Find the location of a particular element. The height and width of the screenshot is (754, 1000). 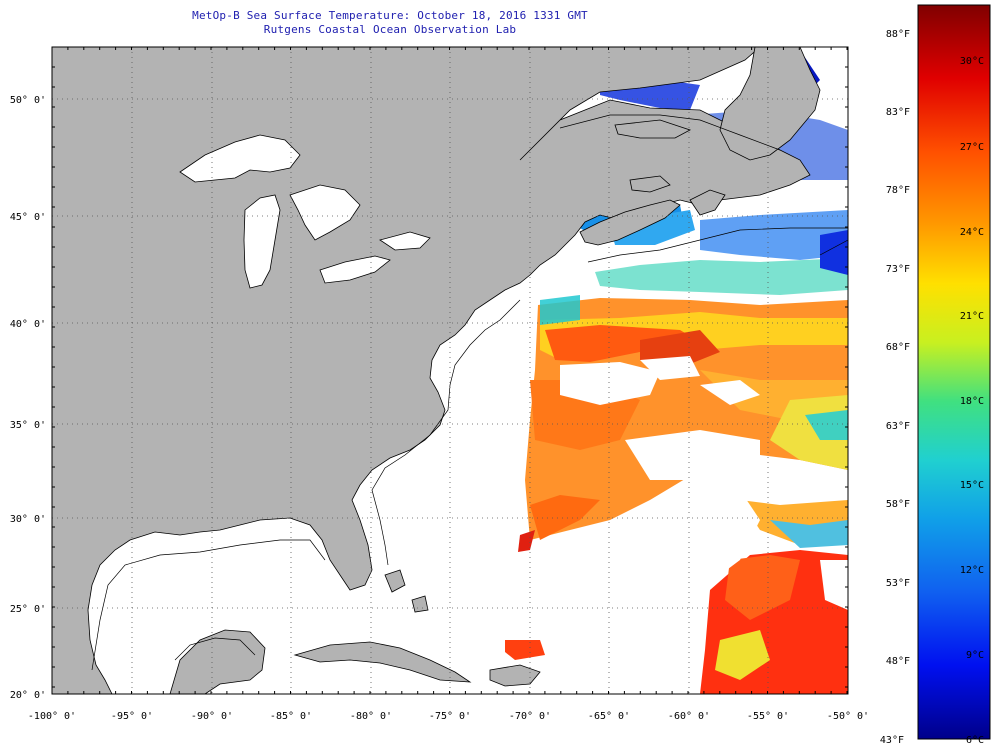

lon-label: -90° 0' is located at coordinates (212, 716).